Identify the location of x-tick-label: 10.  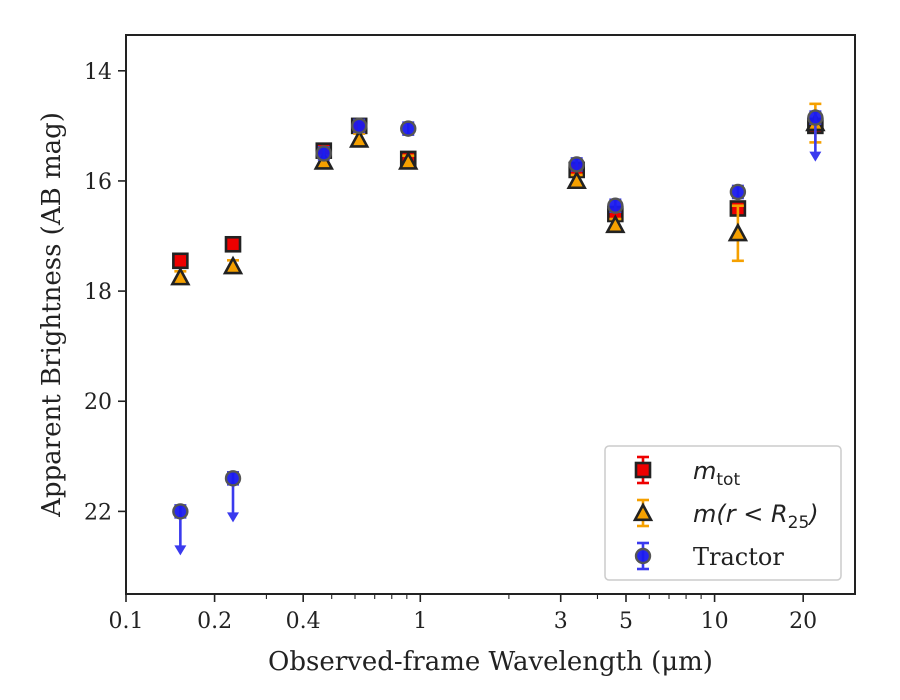
(715, 621).